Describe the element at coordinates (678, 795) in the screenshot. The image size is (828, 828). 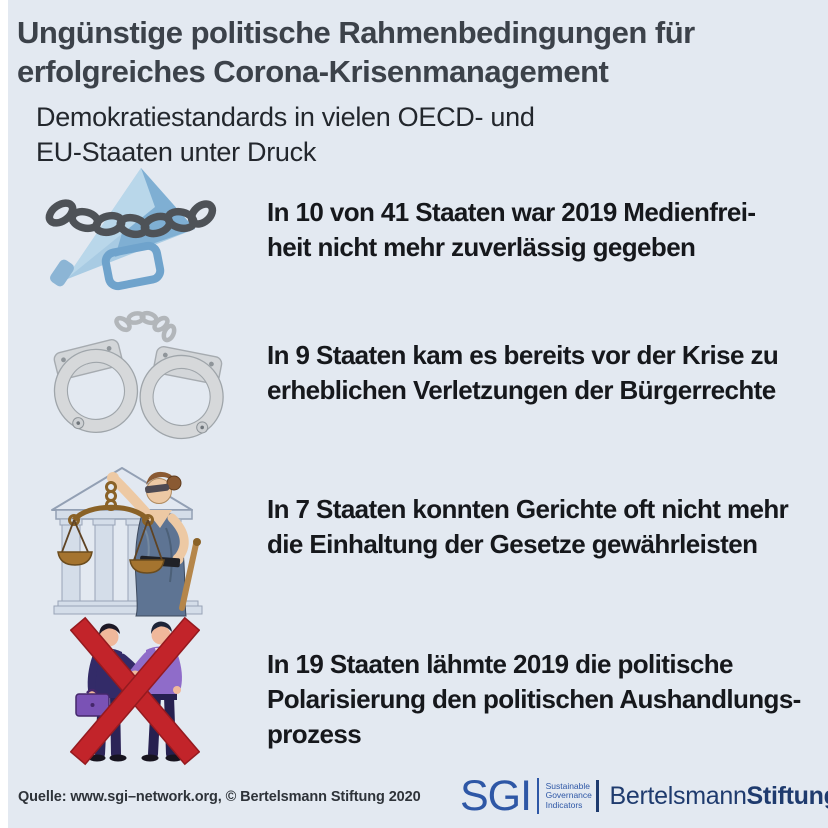
I see `bertelsmann-name-regular: Bertelsmann` at that location.